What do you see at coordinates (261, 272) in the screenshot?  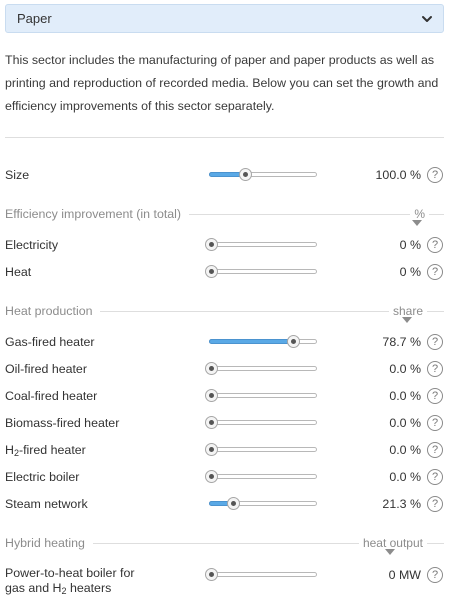 I see `heat-efficiency-slider` at bounding box center [261, 272].